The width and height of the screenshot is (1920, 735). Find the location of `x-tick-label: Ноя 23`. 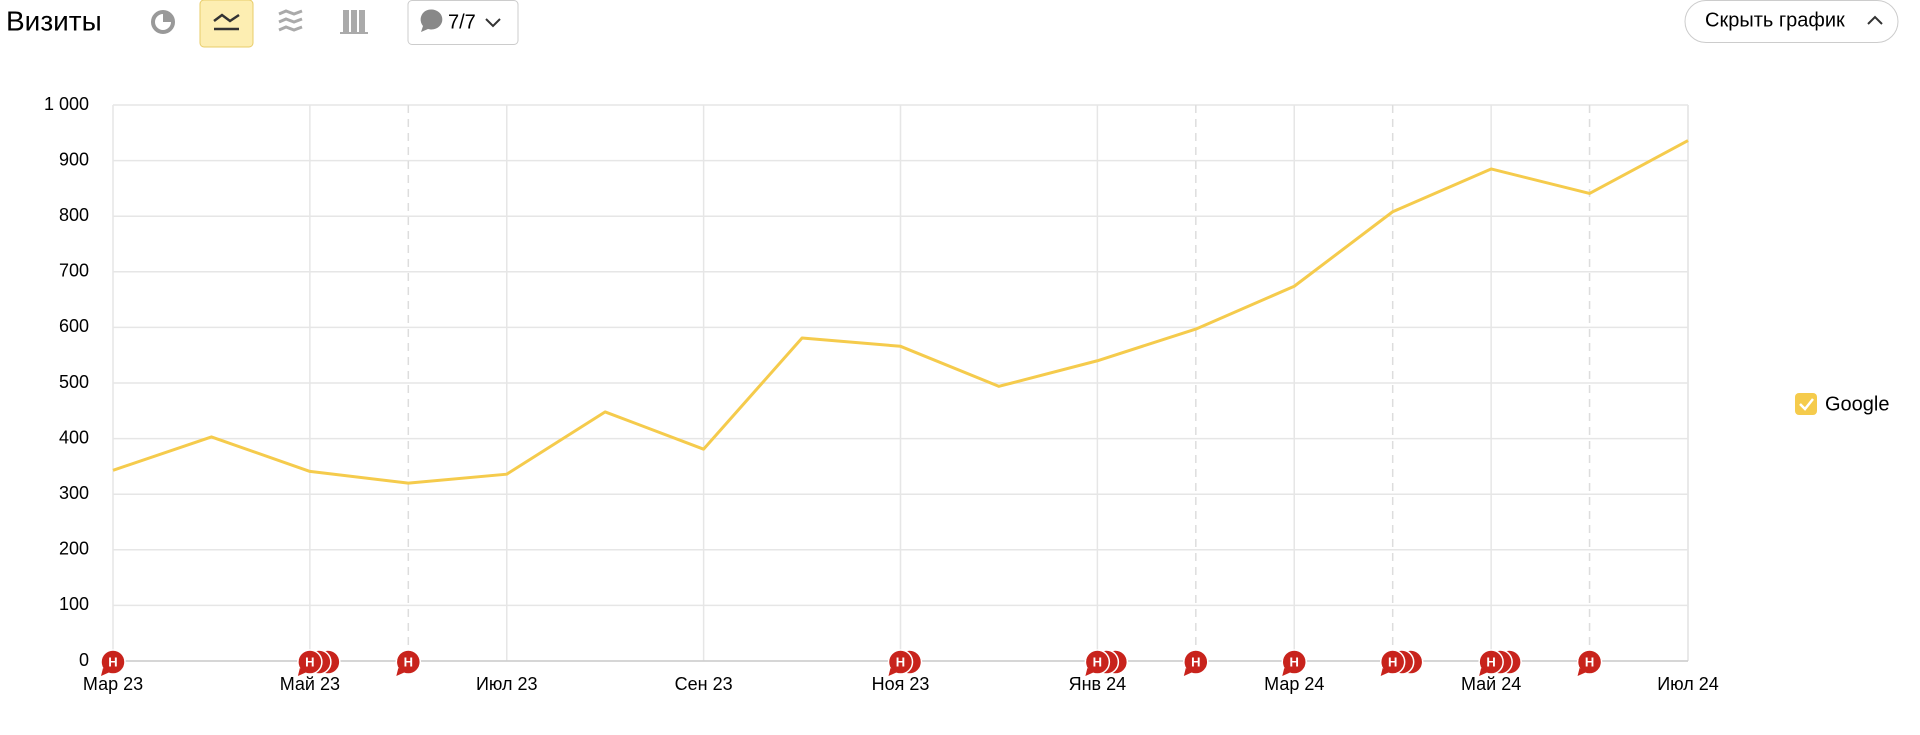

x-tick-label: Ноя 23 is located at coordinates (901, 684).